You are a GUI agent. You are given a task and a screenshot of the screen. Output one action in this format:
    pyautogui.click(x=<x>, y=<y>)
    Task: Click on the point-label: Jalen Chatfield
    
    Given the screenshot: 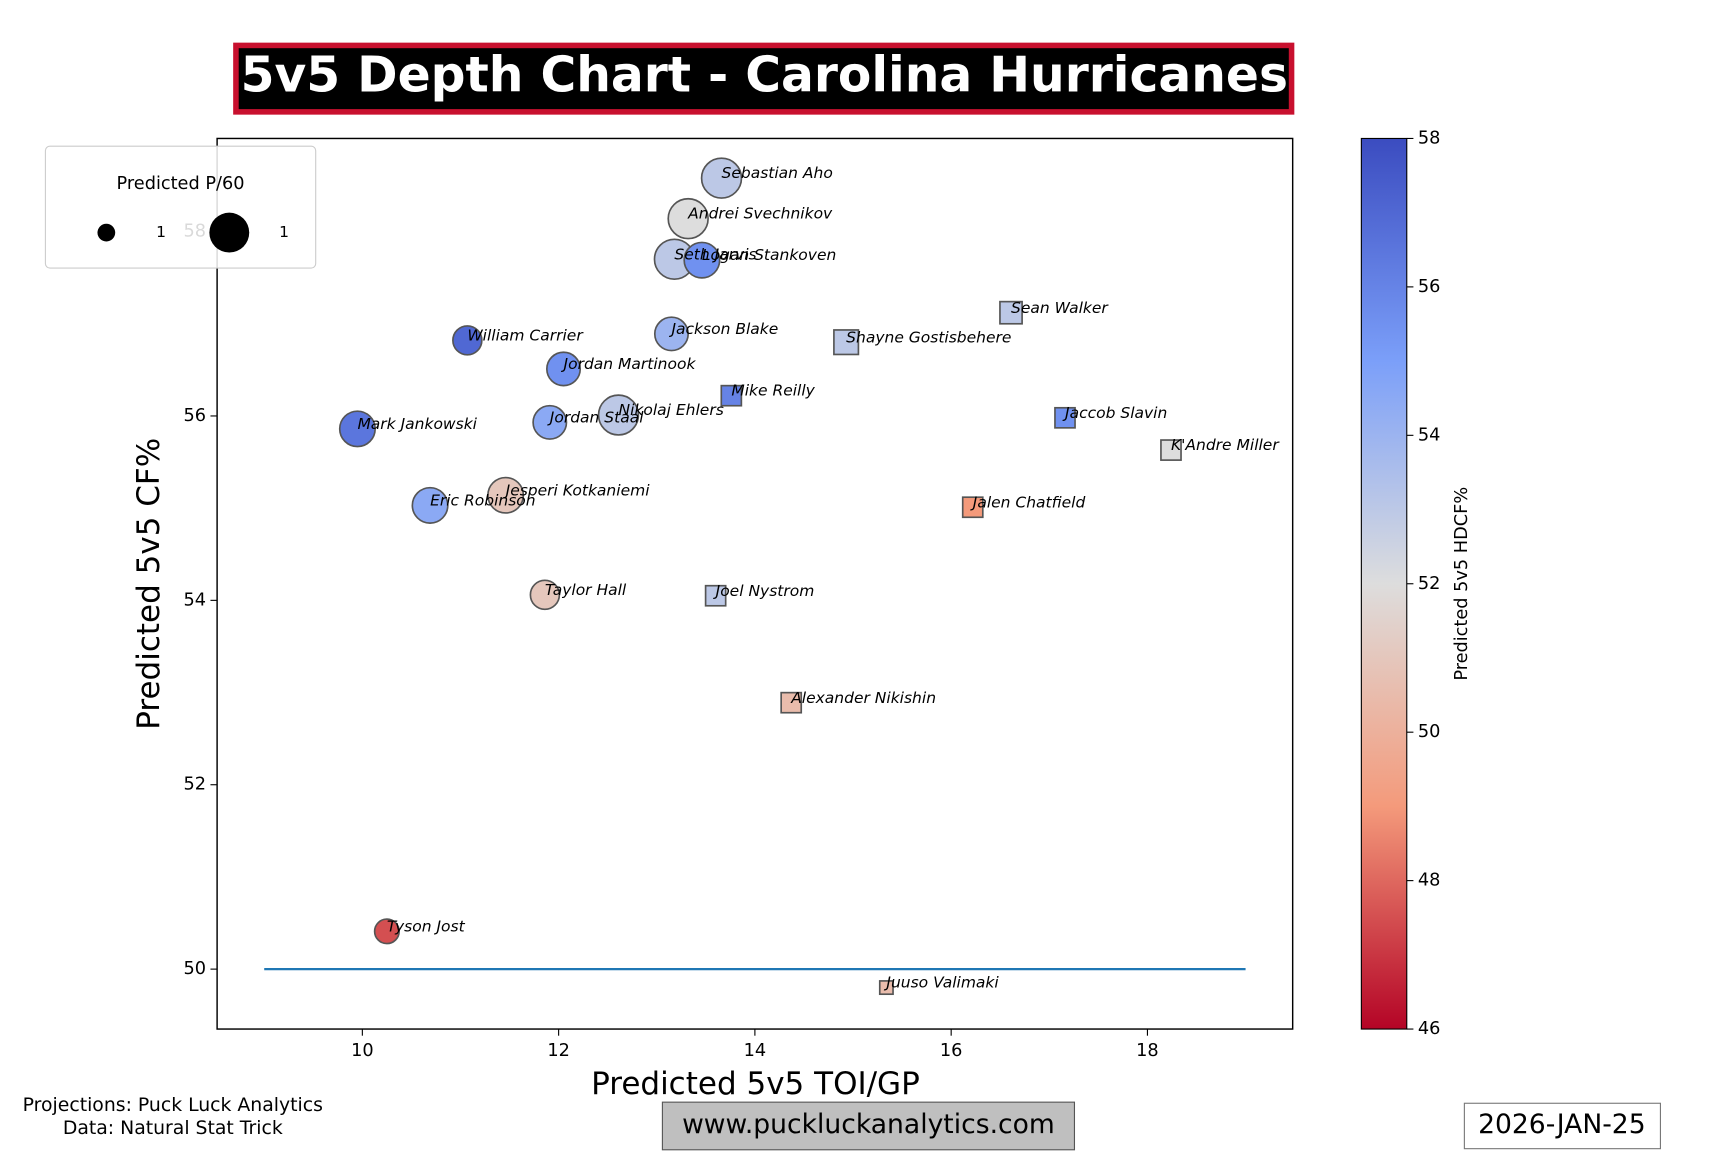 What is the action you would take?
    pyautogui.click(x=1028, y=502)
    